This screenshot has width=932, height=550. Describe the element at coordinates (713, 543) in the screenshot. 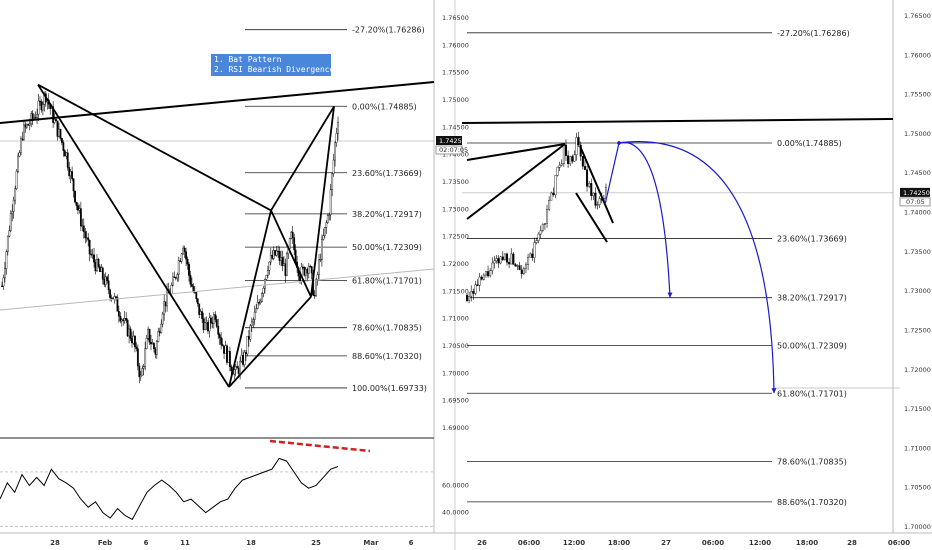

I see `right-x-tick-5: 06:00` at that location.